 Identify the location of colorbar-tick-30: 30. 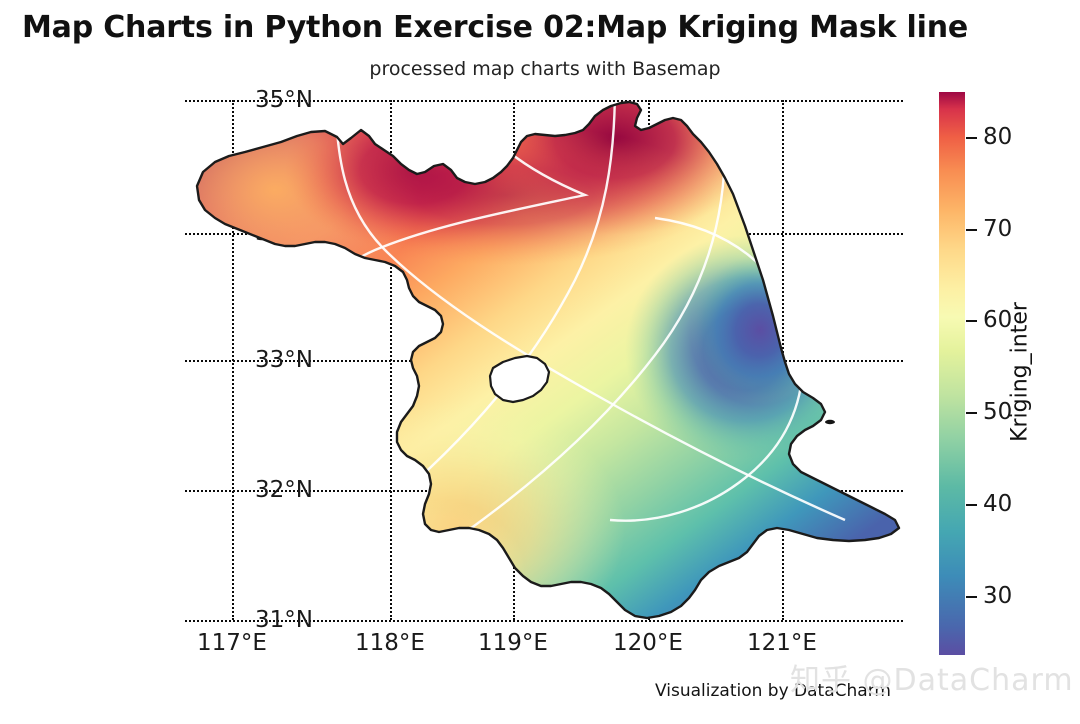
(989, 596).